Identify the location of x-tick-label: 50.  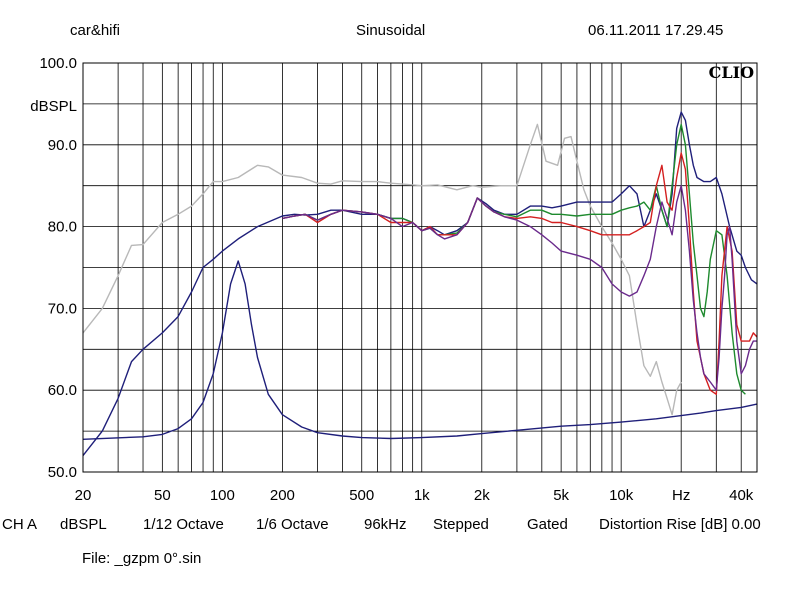
(162, 495).